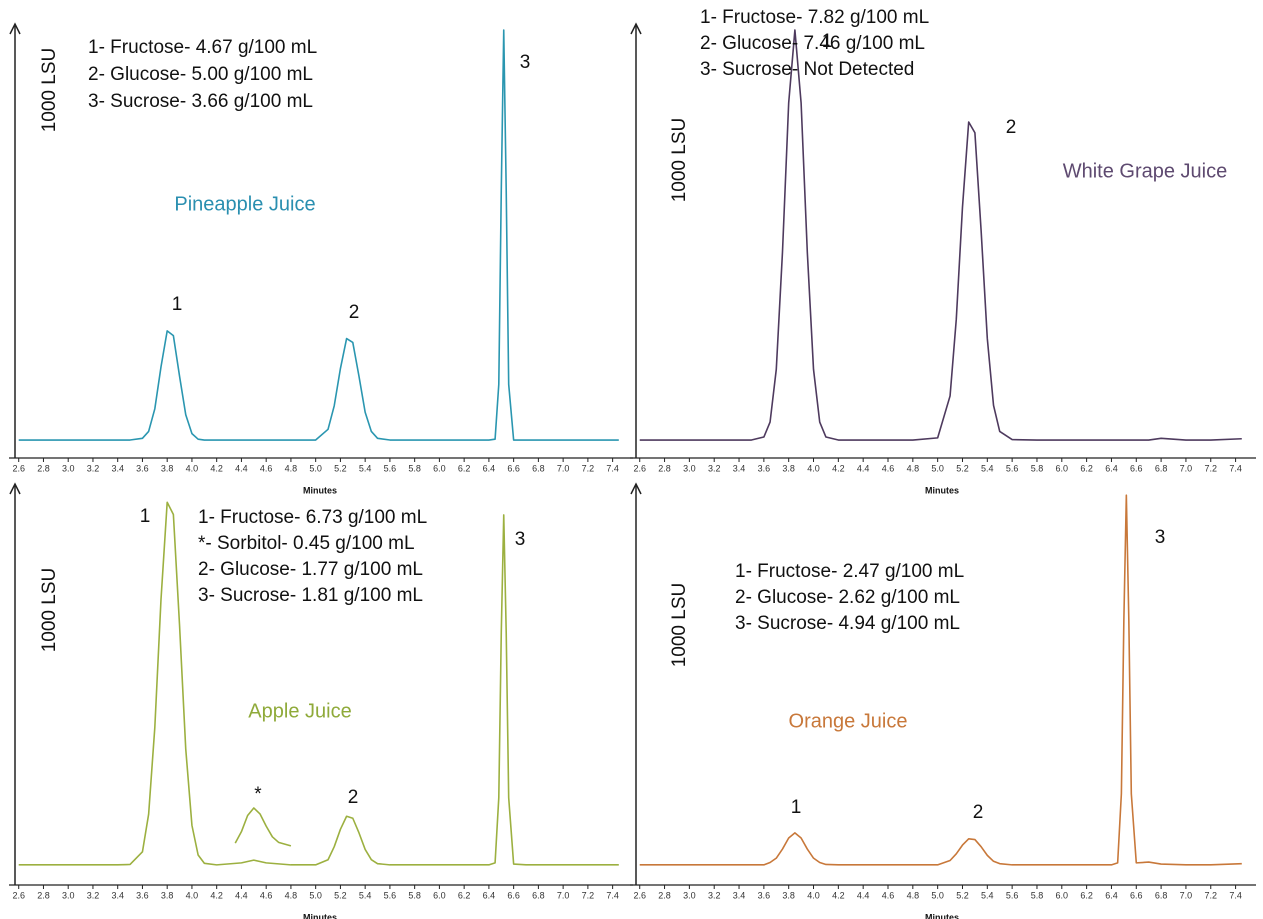 The image size is (1263, 919). Describe the element at coordinates (200, 101) in the screenshot. I see `peak-note: 3- Sucrose- 3.66 g/100 mL` at that location.